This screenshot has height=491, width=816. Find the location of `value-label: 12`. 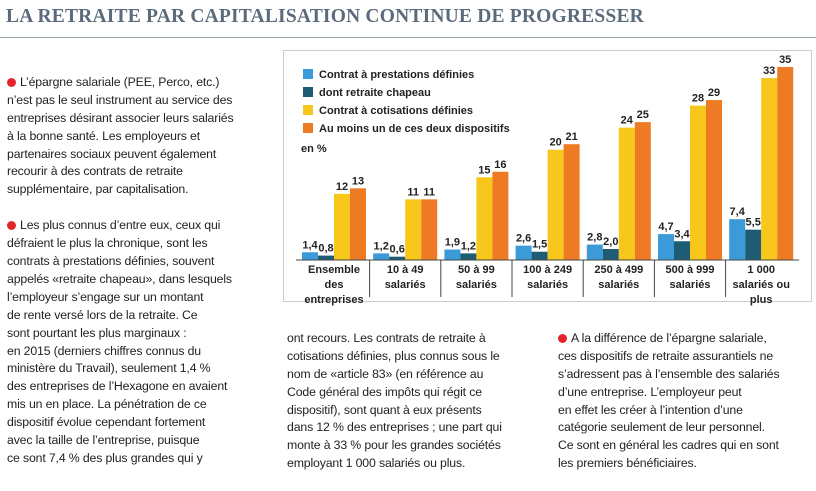

value-label: 12 is located at coordinates (342, 187).